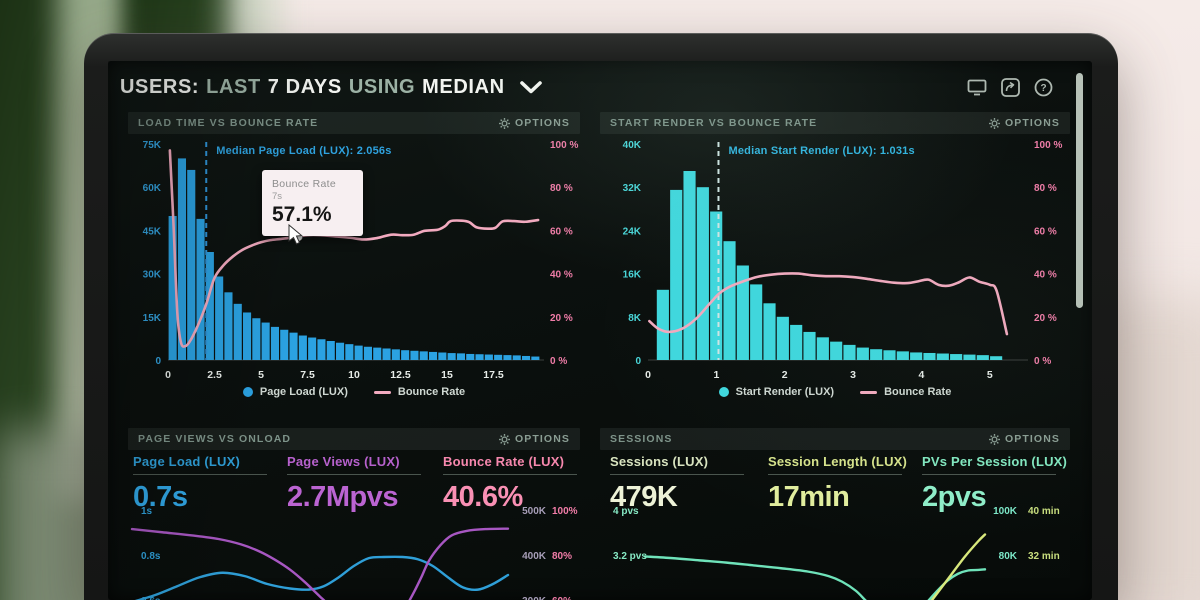  What do you see at coordinates (995, 461) in the screenshot?
I see `metric-label: PVs Per Session (LUX)` at bounding box center [995, 461].